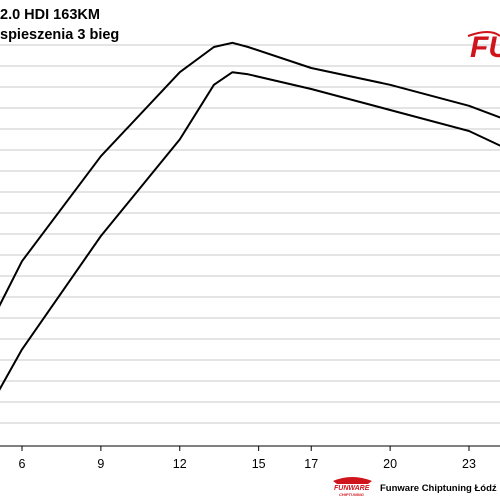 Image resolution: width=500 pixels, height=500 pixels. What do you see at coordinates (351, 494) in the screenshot?
I see `footer-logo-sub: CHIPTUNING` at bounding box center [351, 494].